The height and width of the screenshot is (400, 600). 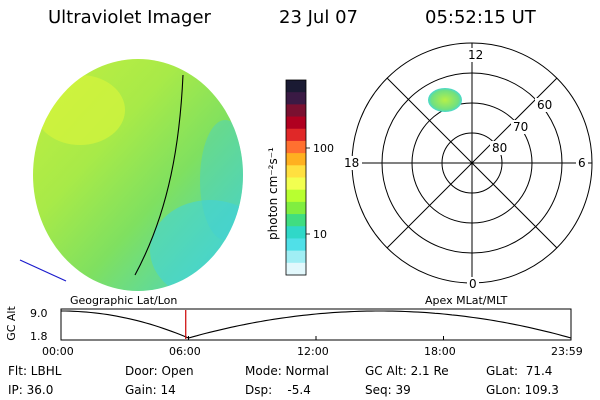 I want to click on info-glat: GLat: 71.4, so click(x=519, y=371).